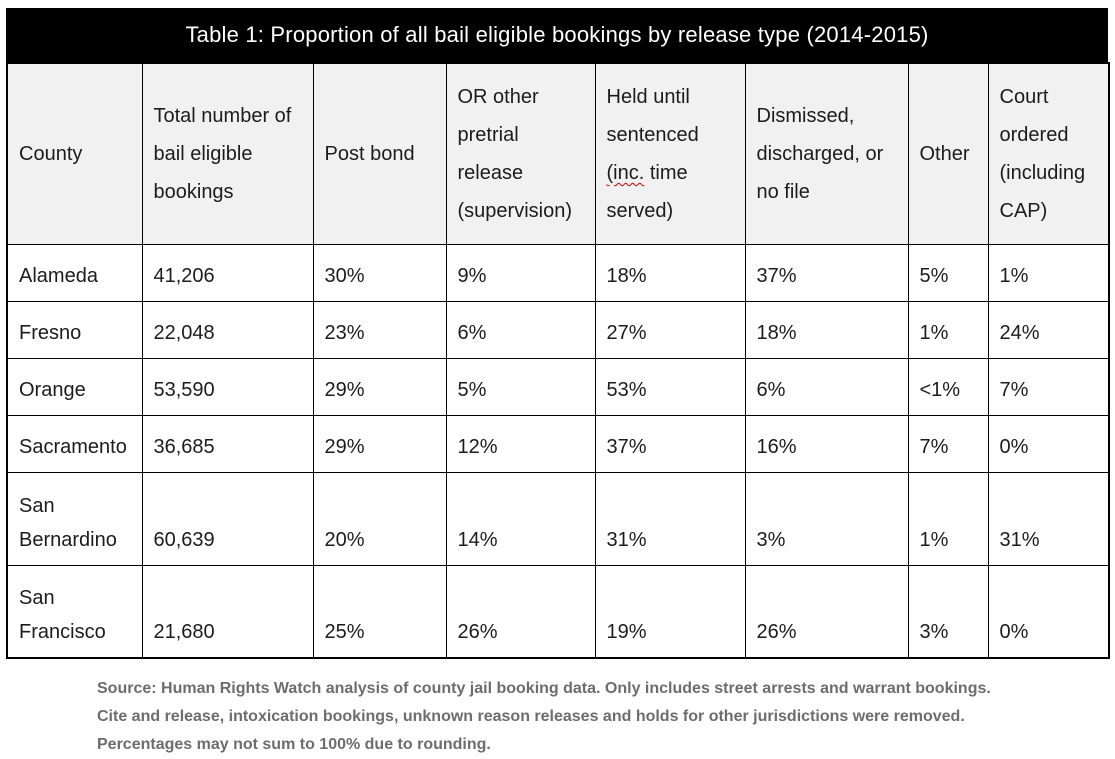  Describe the element at coordinates (670, 611) in the screenshot. I see `value-cell: 19%` at that location.